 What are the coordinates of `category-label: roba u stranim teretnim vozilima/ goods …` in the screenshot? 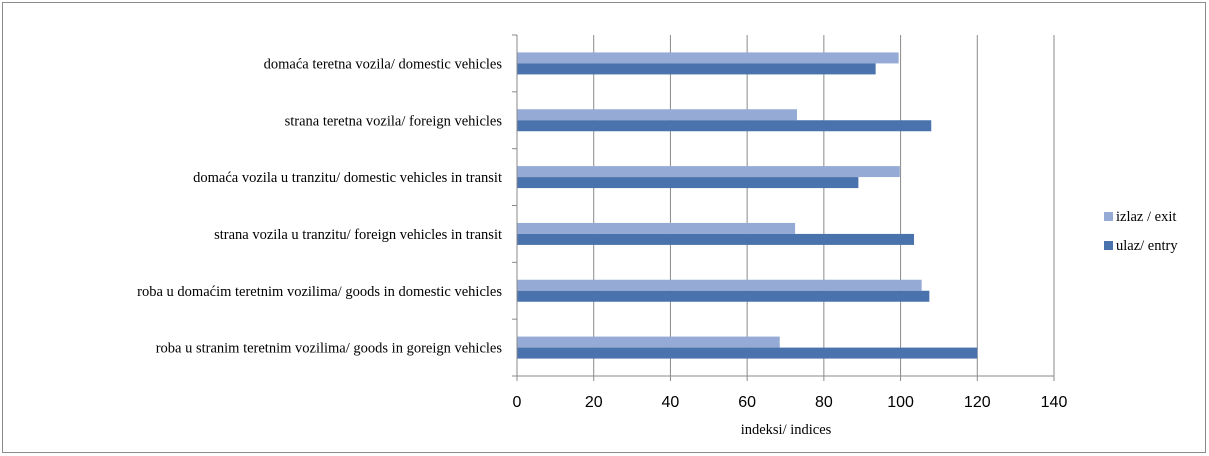 It's located at (329, 349).